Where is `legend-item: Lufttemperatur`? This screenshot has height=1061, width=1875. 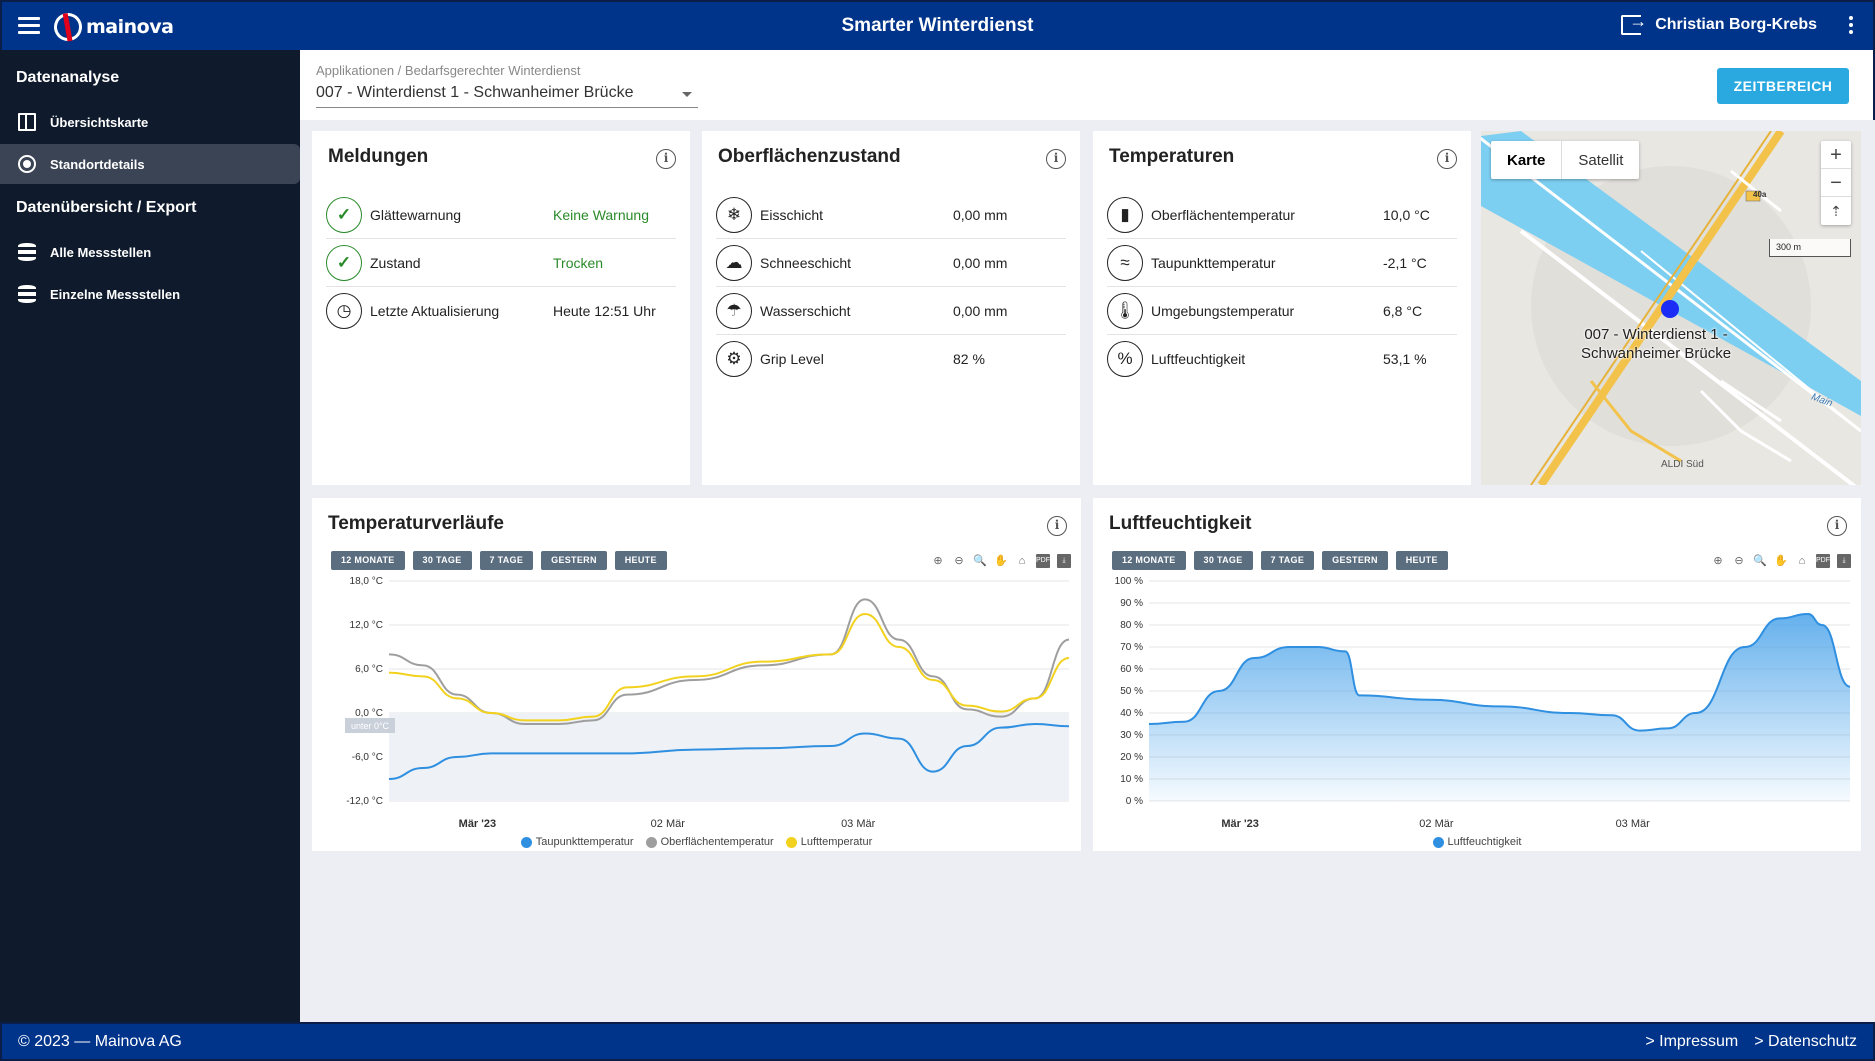 legend-item: Lufttemperatur is located at coordinates (829, 842).